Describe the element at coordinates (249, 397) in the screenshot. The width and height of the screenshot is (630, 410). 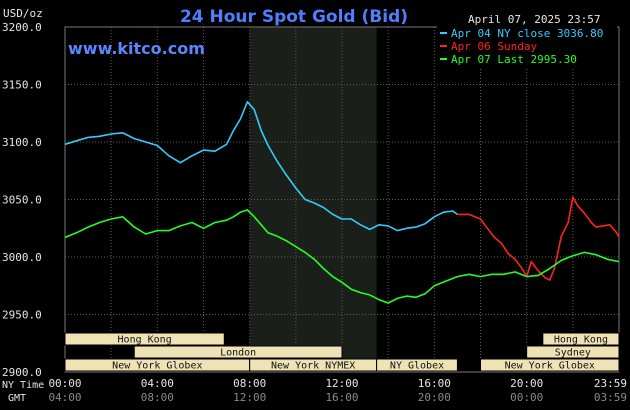
I see `x-tick-label-gmt: 12:00` at that location.